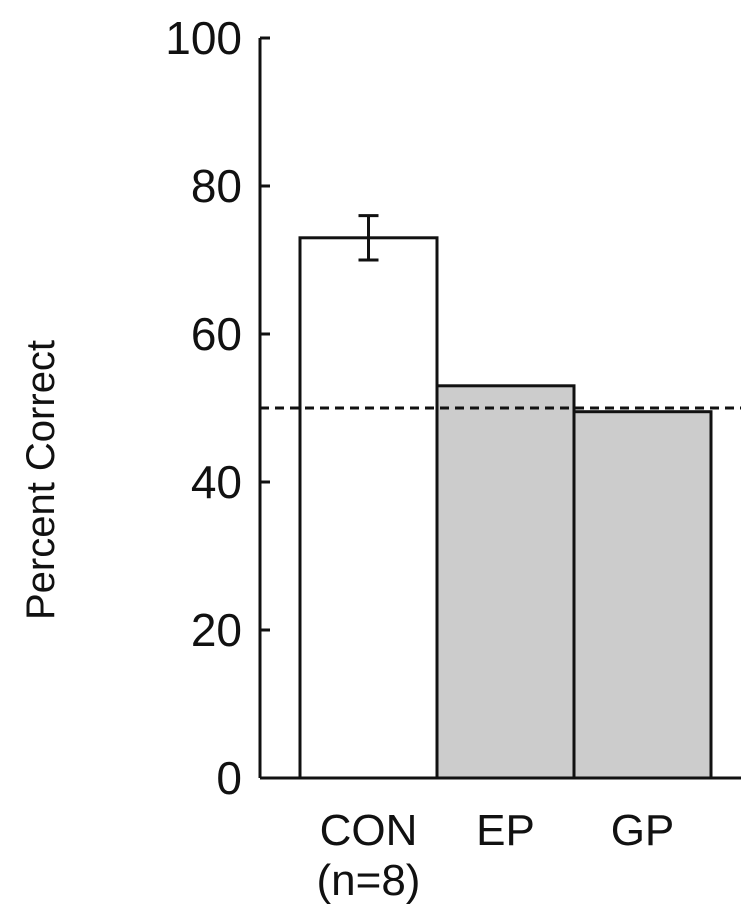 The height and width of the screenshot is (910, 741). Describe the element at coordinates (369, 880) in the screenshot. I see `x-category-sublabel: (n=8)` at that location.